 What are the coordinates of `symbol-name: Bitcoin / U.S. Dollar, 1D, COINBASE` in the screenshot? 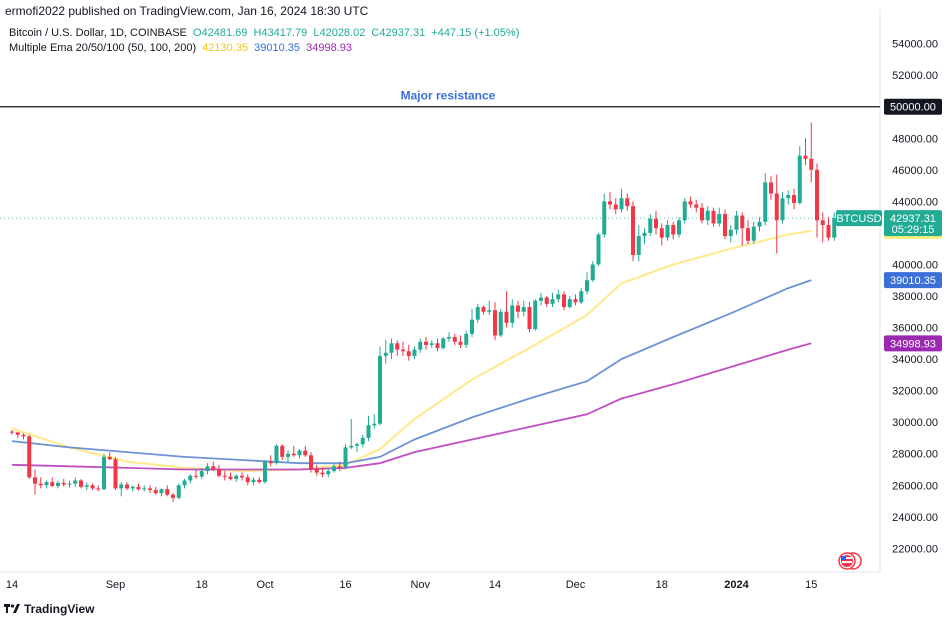 It's located at (98, 33).